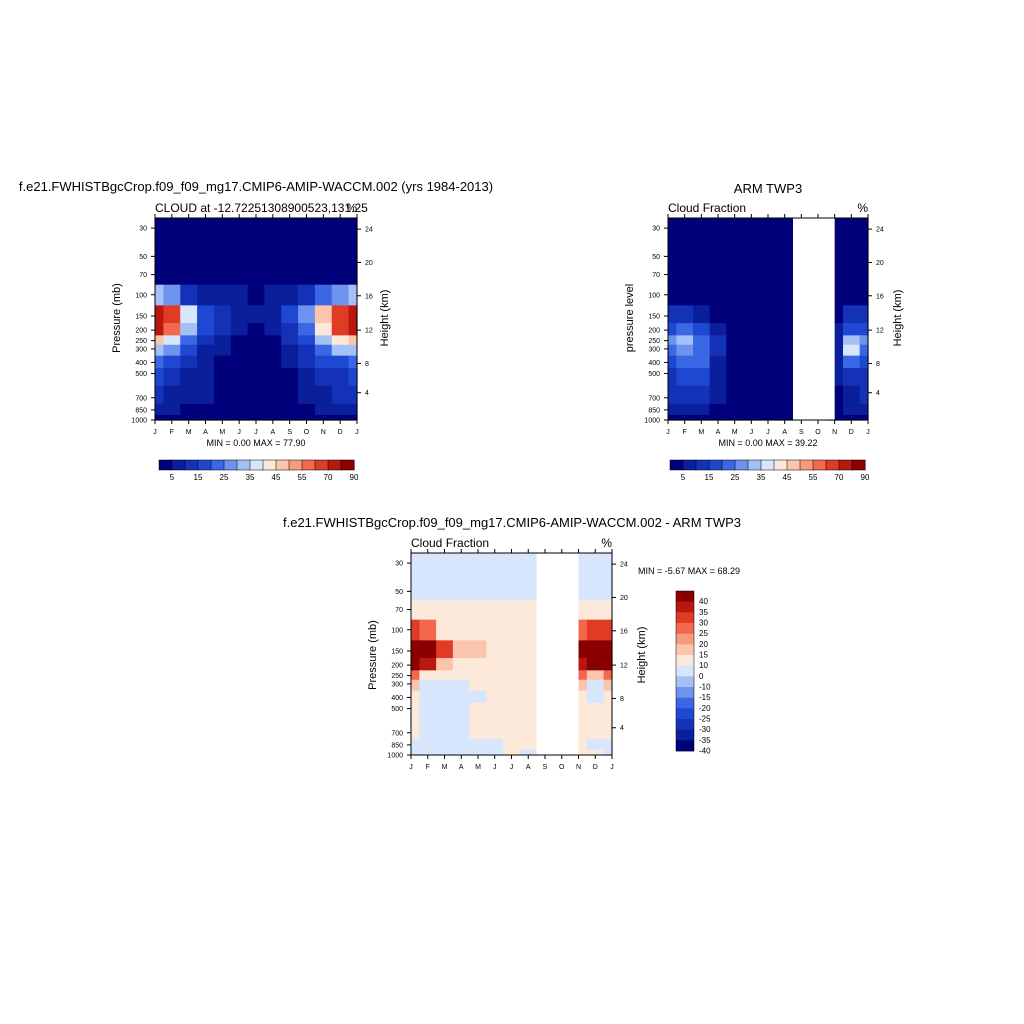 Image resolution: width=1024 pixels, height=1024 pixels. What do you see at coordinates (172, 477) in the screenshot?
I see `colorbar-label: 5` at bounding box center [172, 477].